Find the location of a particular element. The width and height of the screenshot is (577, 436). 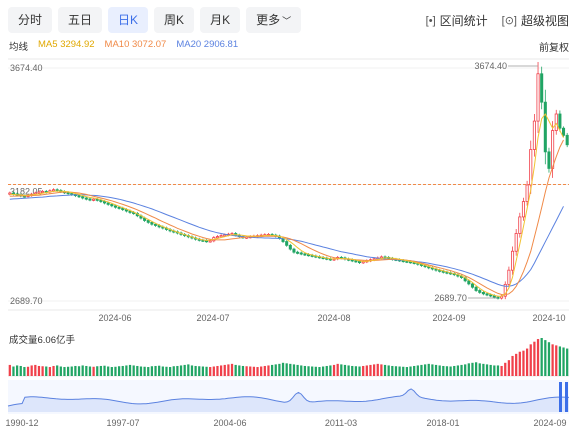

tab-more: 更多 ﹀ is located at coordinates (274, 20).